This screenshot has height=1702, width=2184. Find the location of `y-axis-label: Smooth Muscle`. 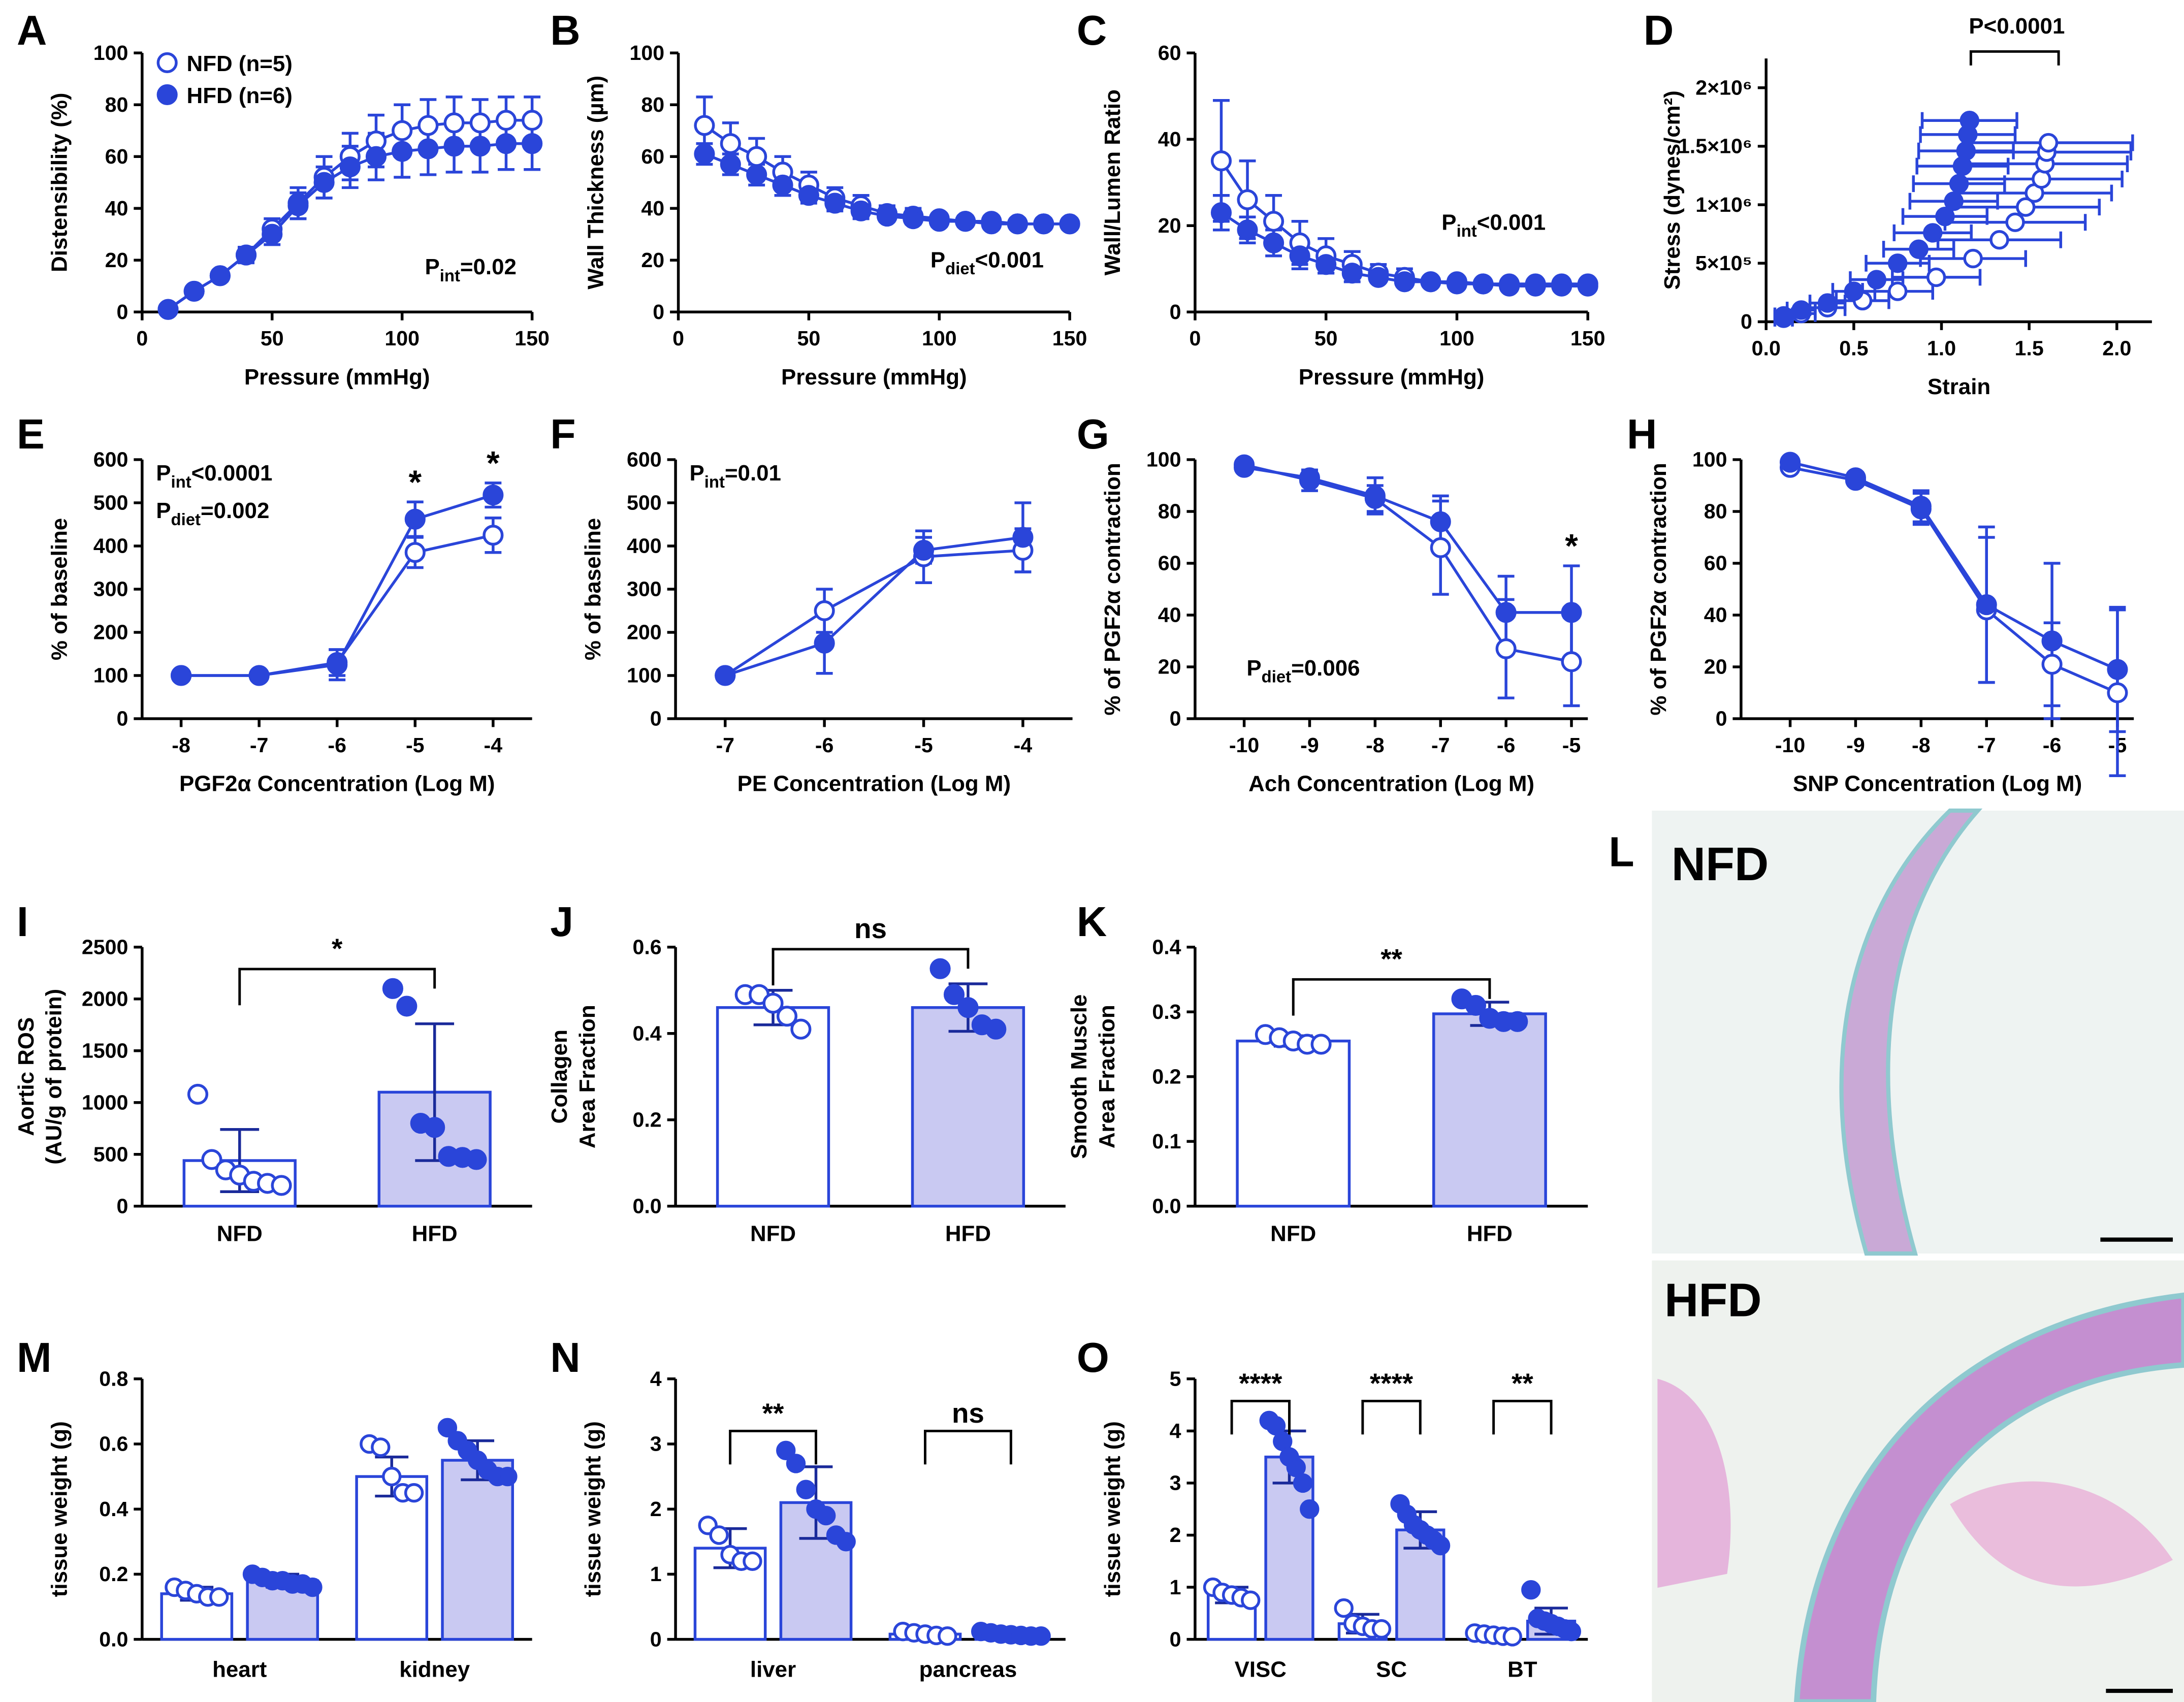

y-axis-label: Smooth Muscle is located at coordinates (1079, 1076).